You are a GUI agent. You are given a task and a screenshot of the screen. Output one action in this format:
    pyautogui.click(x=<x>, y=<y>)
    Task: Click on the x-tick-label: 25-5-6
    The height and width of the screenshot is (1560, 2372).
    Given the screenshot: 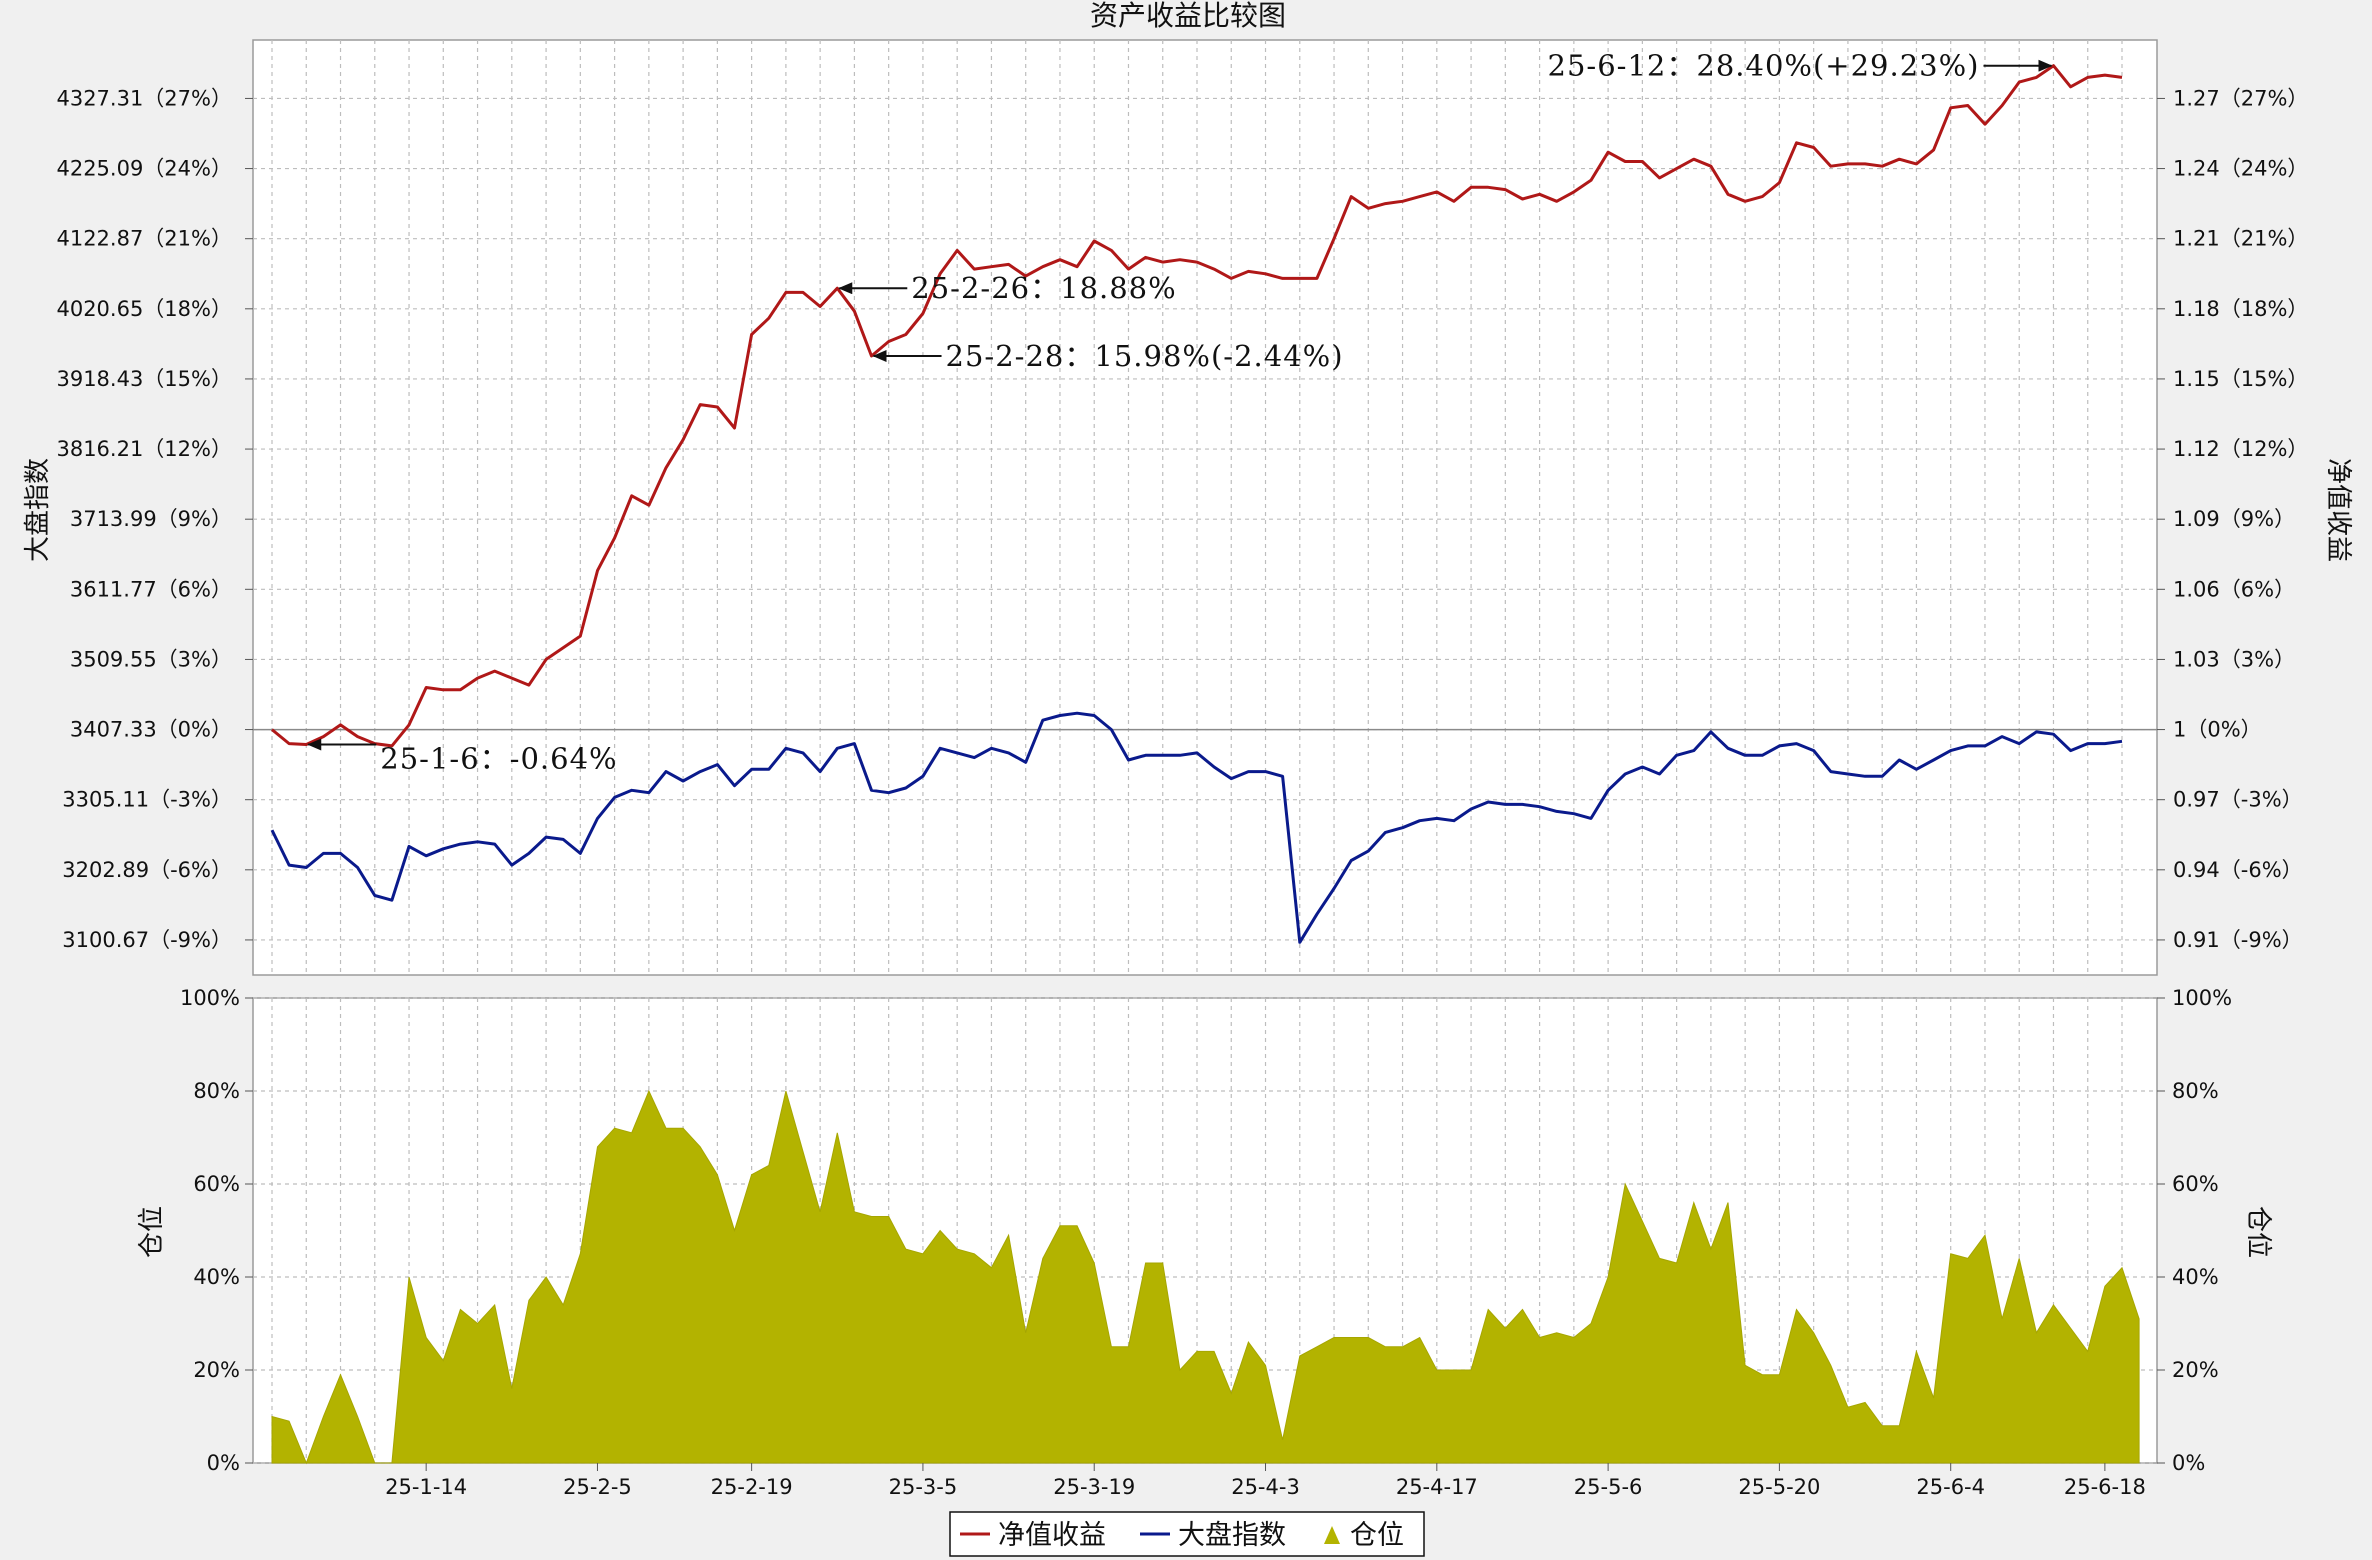 What is the action you would take?
    pyautogui.click(x=1608, y=1487)
    